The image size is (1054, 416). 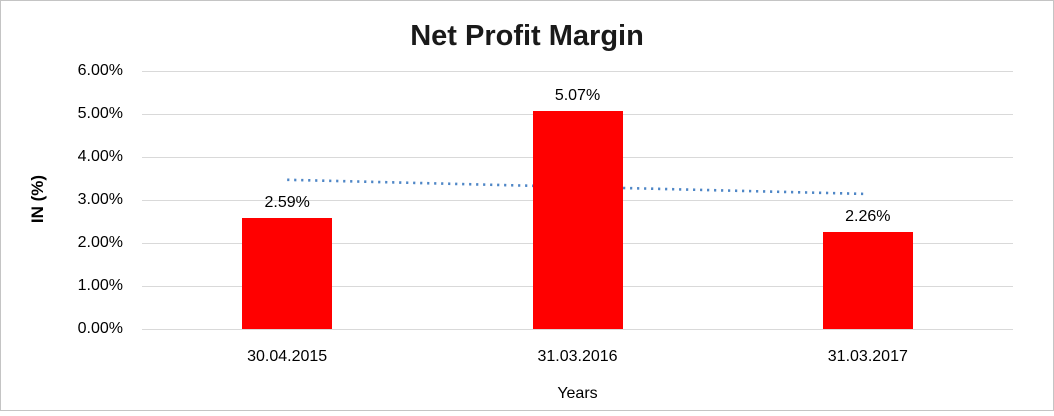 What do you see at coordinates (577, 95) in the screenshot?
I see `bar-value-label: 5.07%` at bounding box center [577, 95].